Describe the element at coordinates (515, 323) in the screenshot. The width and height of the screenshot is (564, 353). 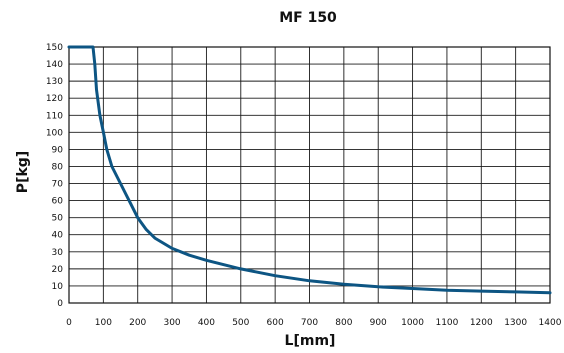
I see `x-tick-label: 1300` at that location.